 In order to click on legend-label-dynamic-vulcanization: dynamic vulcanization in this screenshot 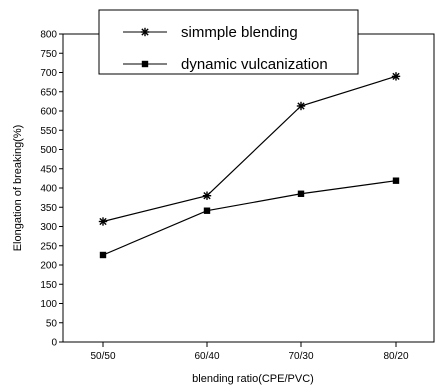, I will do `click(254, 64)`.